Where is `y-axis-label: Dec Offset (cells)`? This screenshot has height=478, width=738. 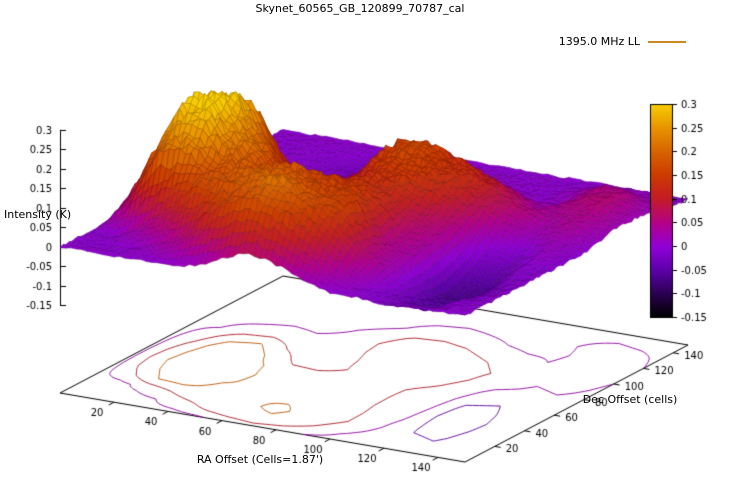 y-axis-label: Dec Offset (cells) is located at coordinates (630, 399).